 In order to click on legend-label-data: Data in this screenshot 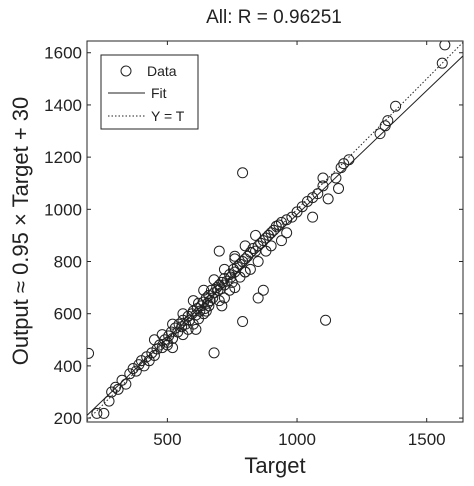, I will do `click(162, 71)`.